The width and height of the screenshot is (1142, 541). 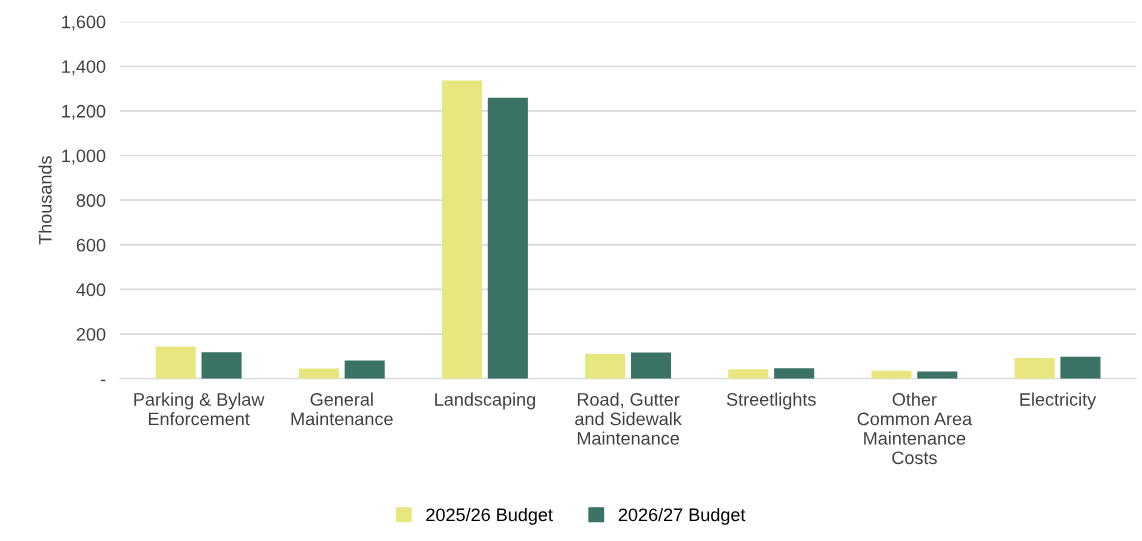 I want to click on x-tick-label: Parking & Bylaw Enforcement, so click(x=199, y=409).